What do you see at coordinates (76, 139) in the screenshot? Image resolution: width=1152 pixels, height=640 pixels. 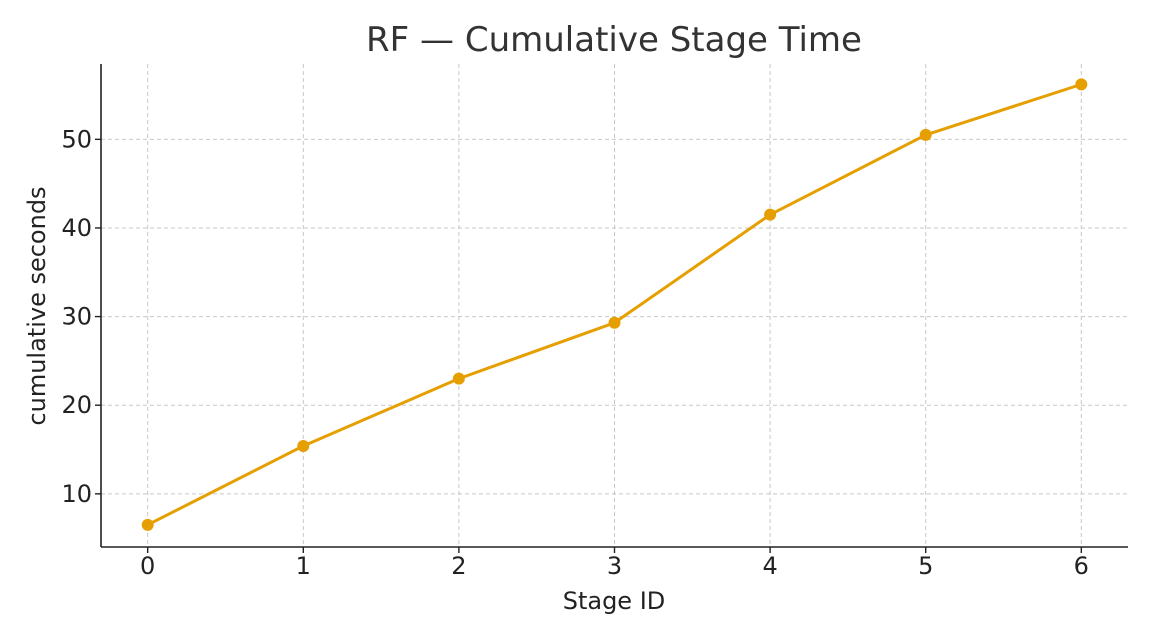 I see `y-tick-label: 50` at bounding box center [76, 139].